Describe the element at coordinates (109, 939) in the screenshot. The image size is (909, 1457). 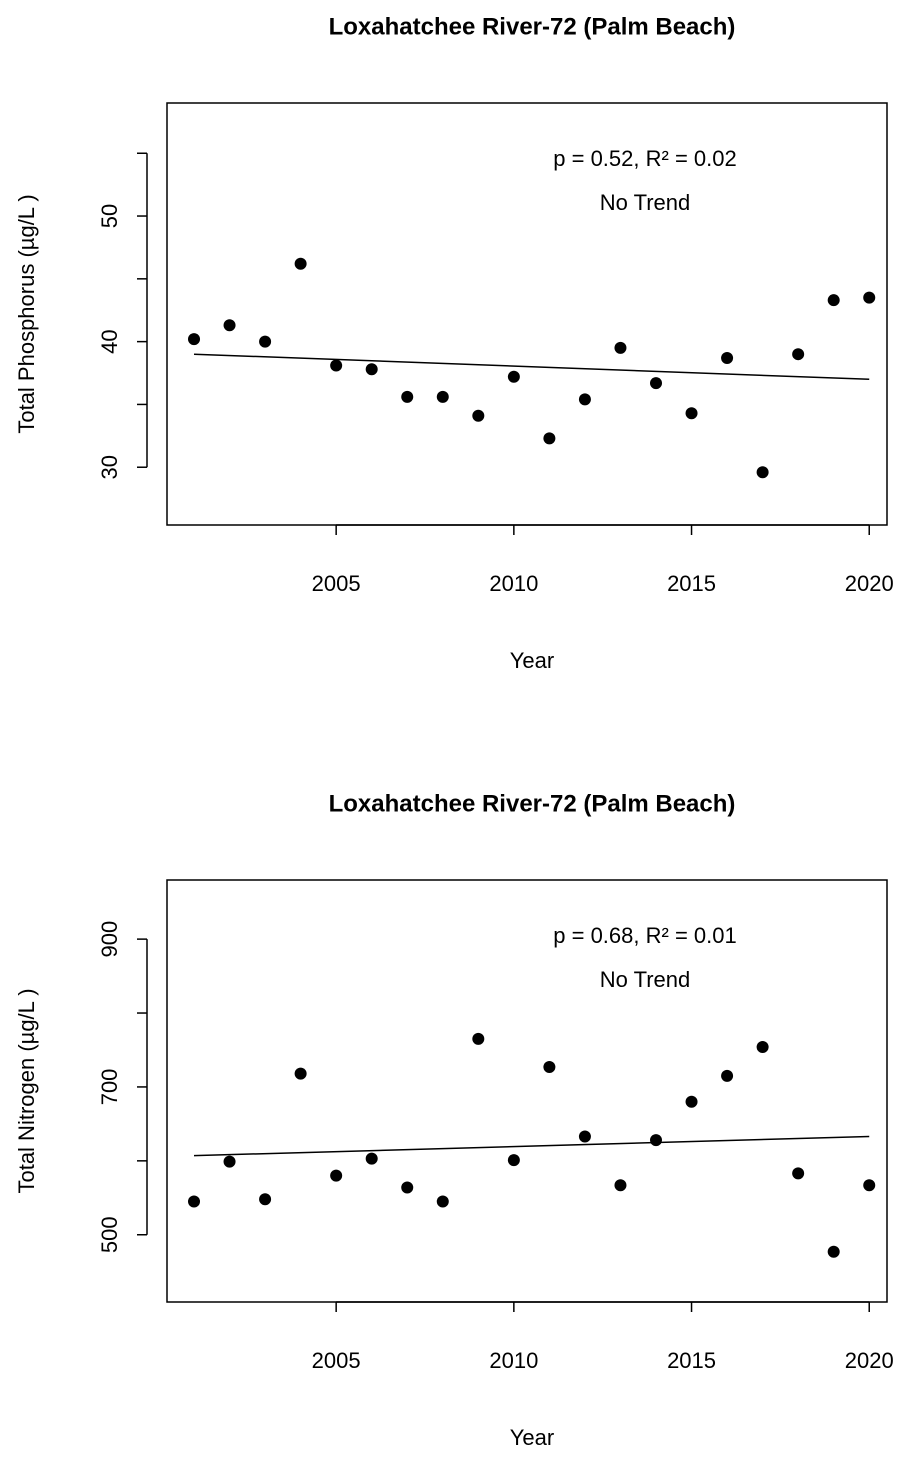
I see `y-tick-label: 900` at that location.